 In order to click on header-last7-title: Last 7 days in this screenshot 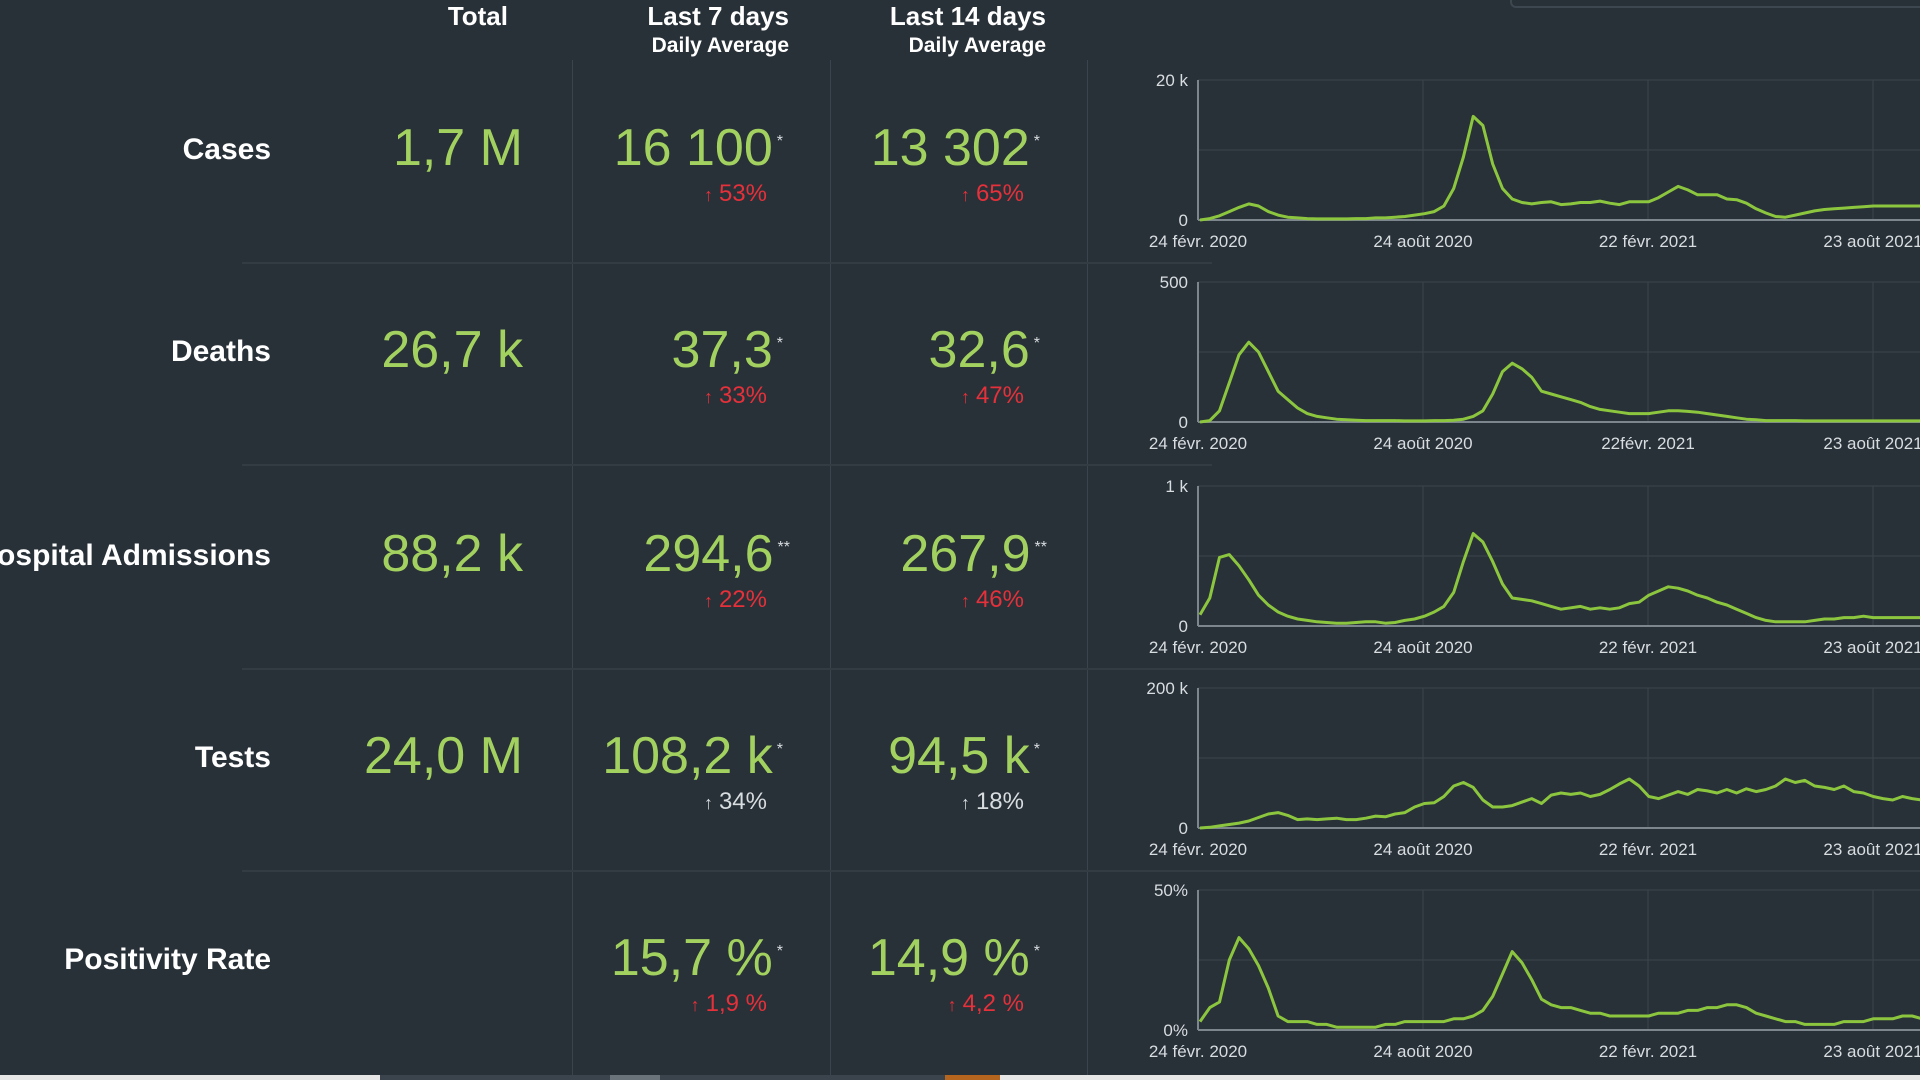, I will do `click(718, 16)`.